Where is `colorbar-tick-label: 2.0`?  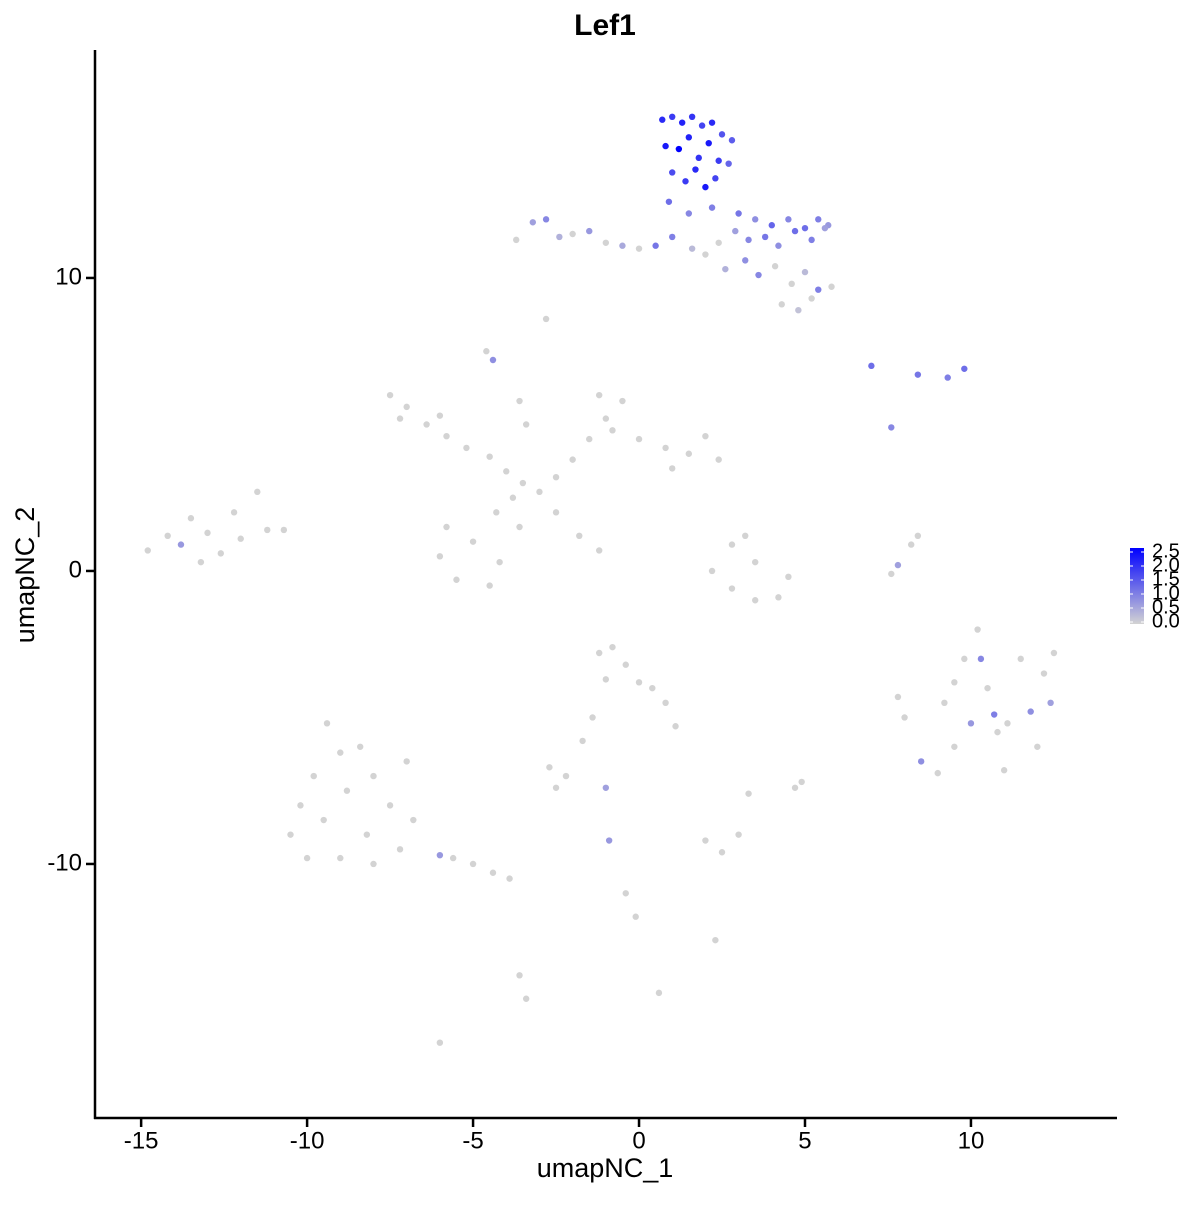
colorbar-tick-label: 2.0 is located at coordinates (1166, 565).